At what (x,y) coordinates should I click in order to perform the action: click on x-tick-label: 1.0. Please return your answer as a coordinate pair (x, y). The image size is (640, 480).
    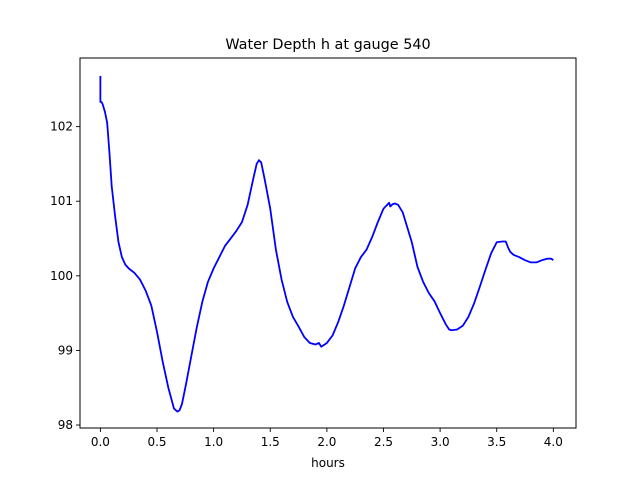
    Looking at the image, I should click on (213, 442).